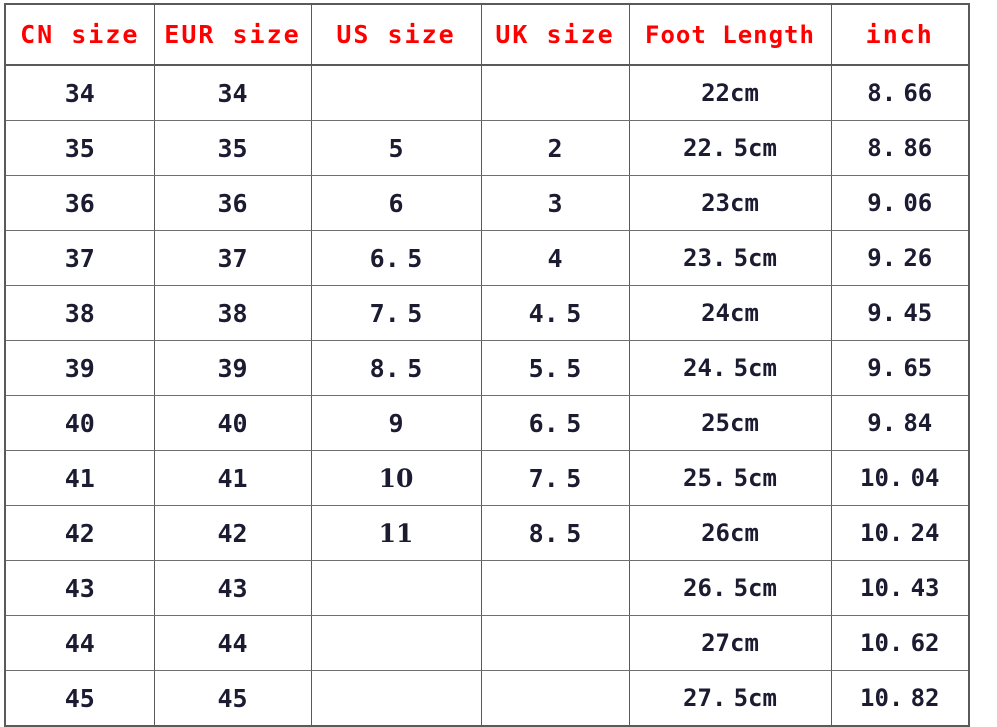 Image resolution: width=997 pixels, height=727 pixels. What do you see at coordinates (900, 34) in the screenshot?
I see `column-header-inch: inch` at bounding box center [900, 34].